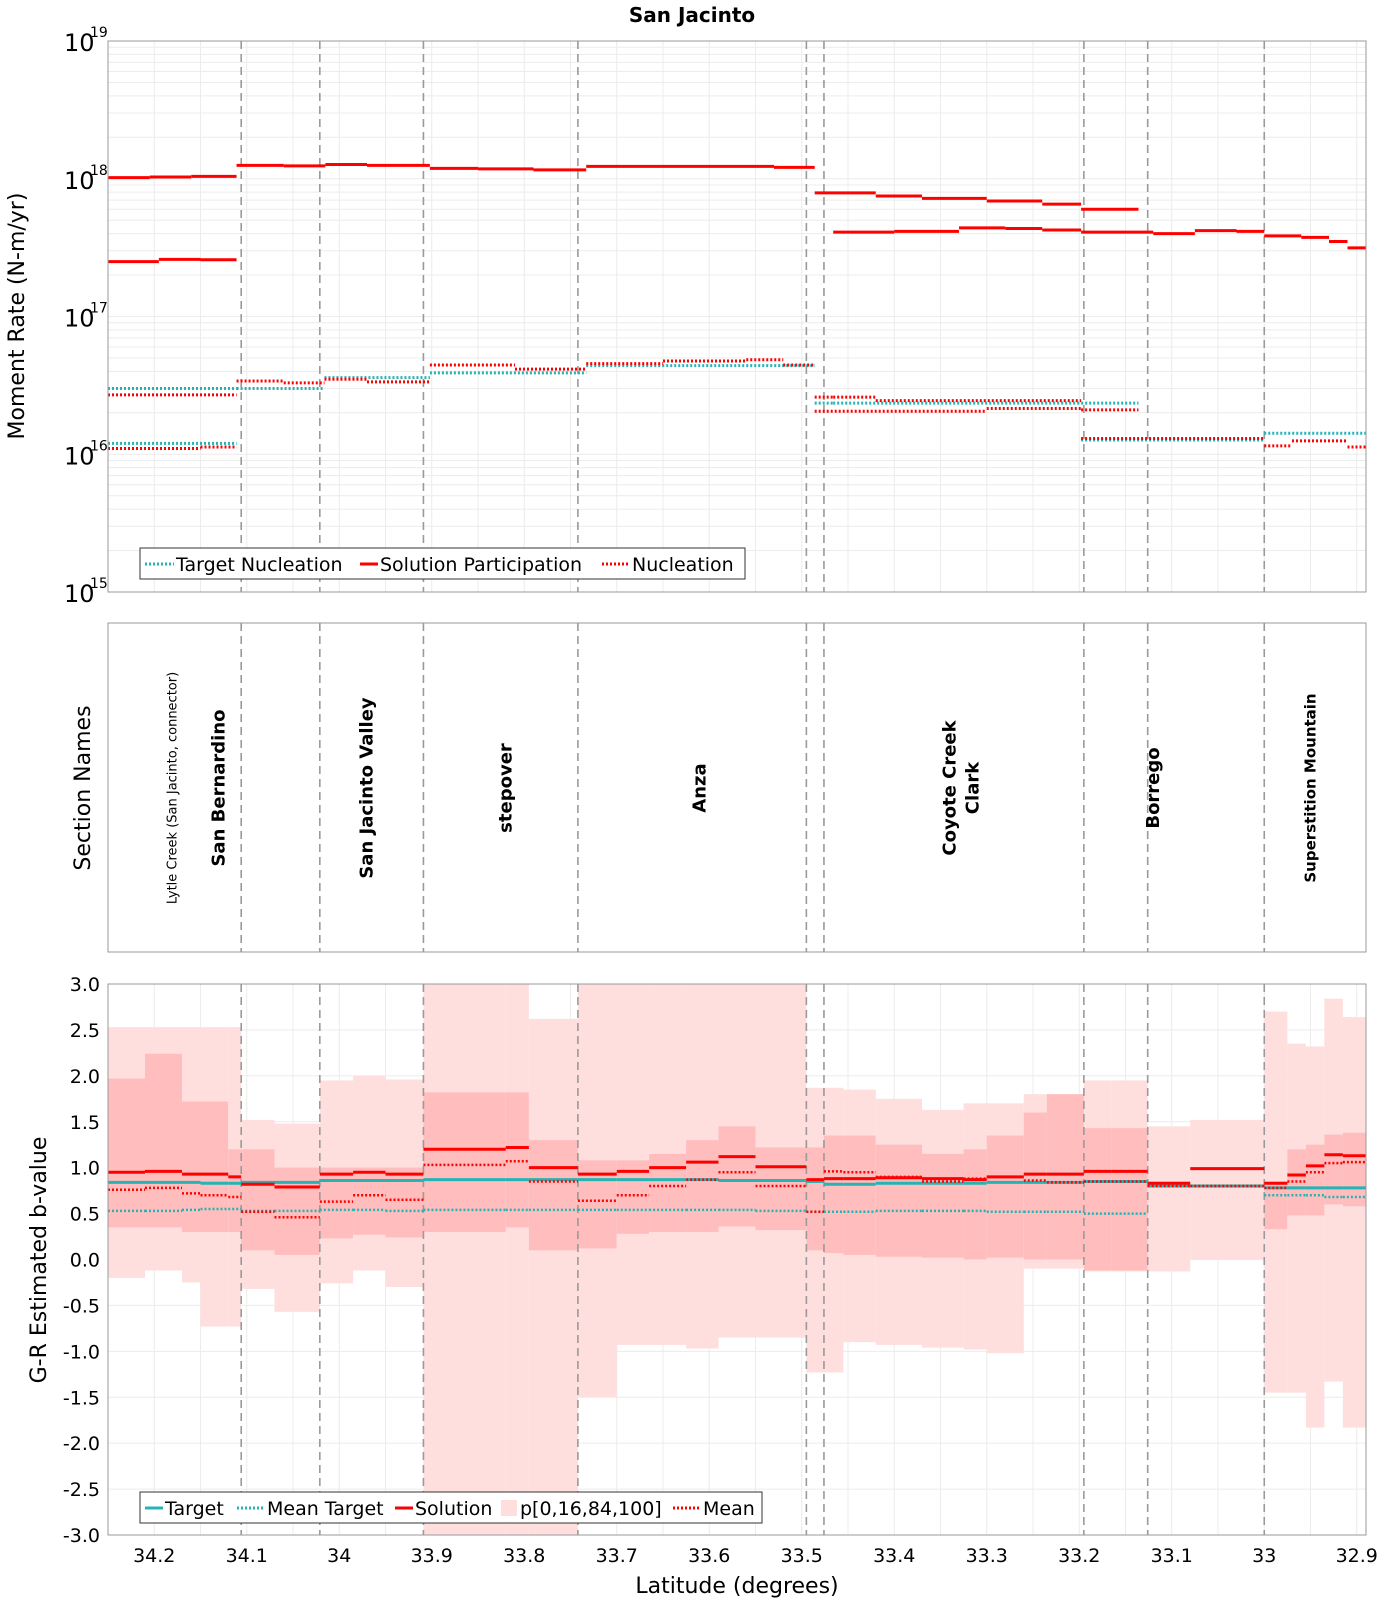 Image resolution: width=1400 pixels, height=1600 pixels. Describe the element at coordinates (99, 446) in the screenshot. I see `y-tick-exponent: 16` at that location.